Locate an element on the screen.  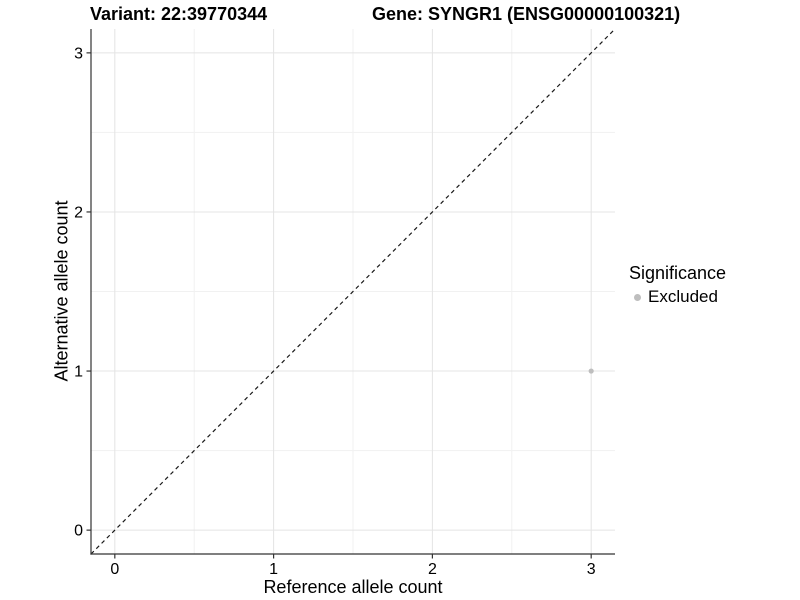
legend-item-excluded: Excluded is located at coordinates (677, 297).